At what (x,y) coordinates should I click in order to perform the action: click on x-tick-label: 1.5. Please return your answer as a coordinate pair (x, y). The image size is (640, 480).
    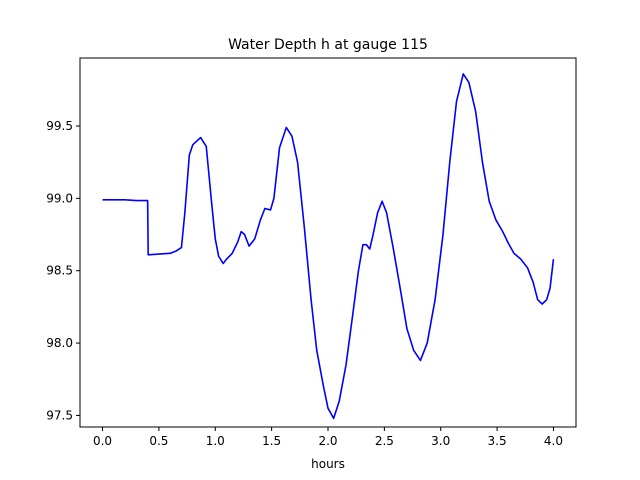
    Looking at the image, I should click on (271, 441).